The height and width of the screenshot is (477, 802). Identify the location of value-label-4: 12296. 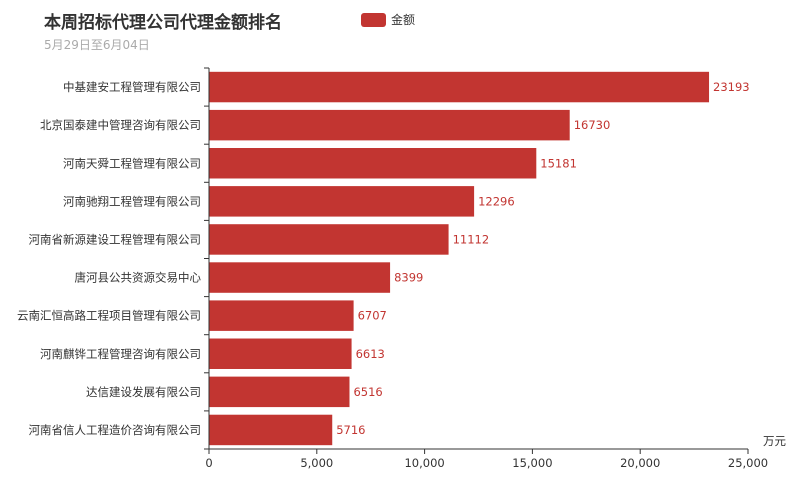
(496, 201).